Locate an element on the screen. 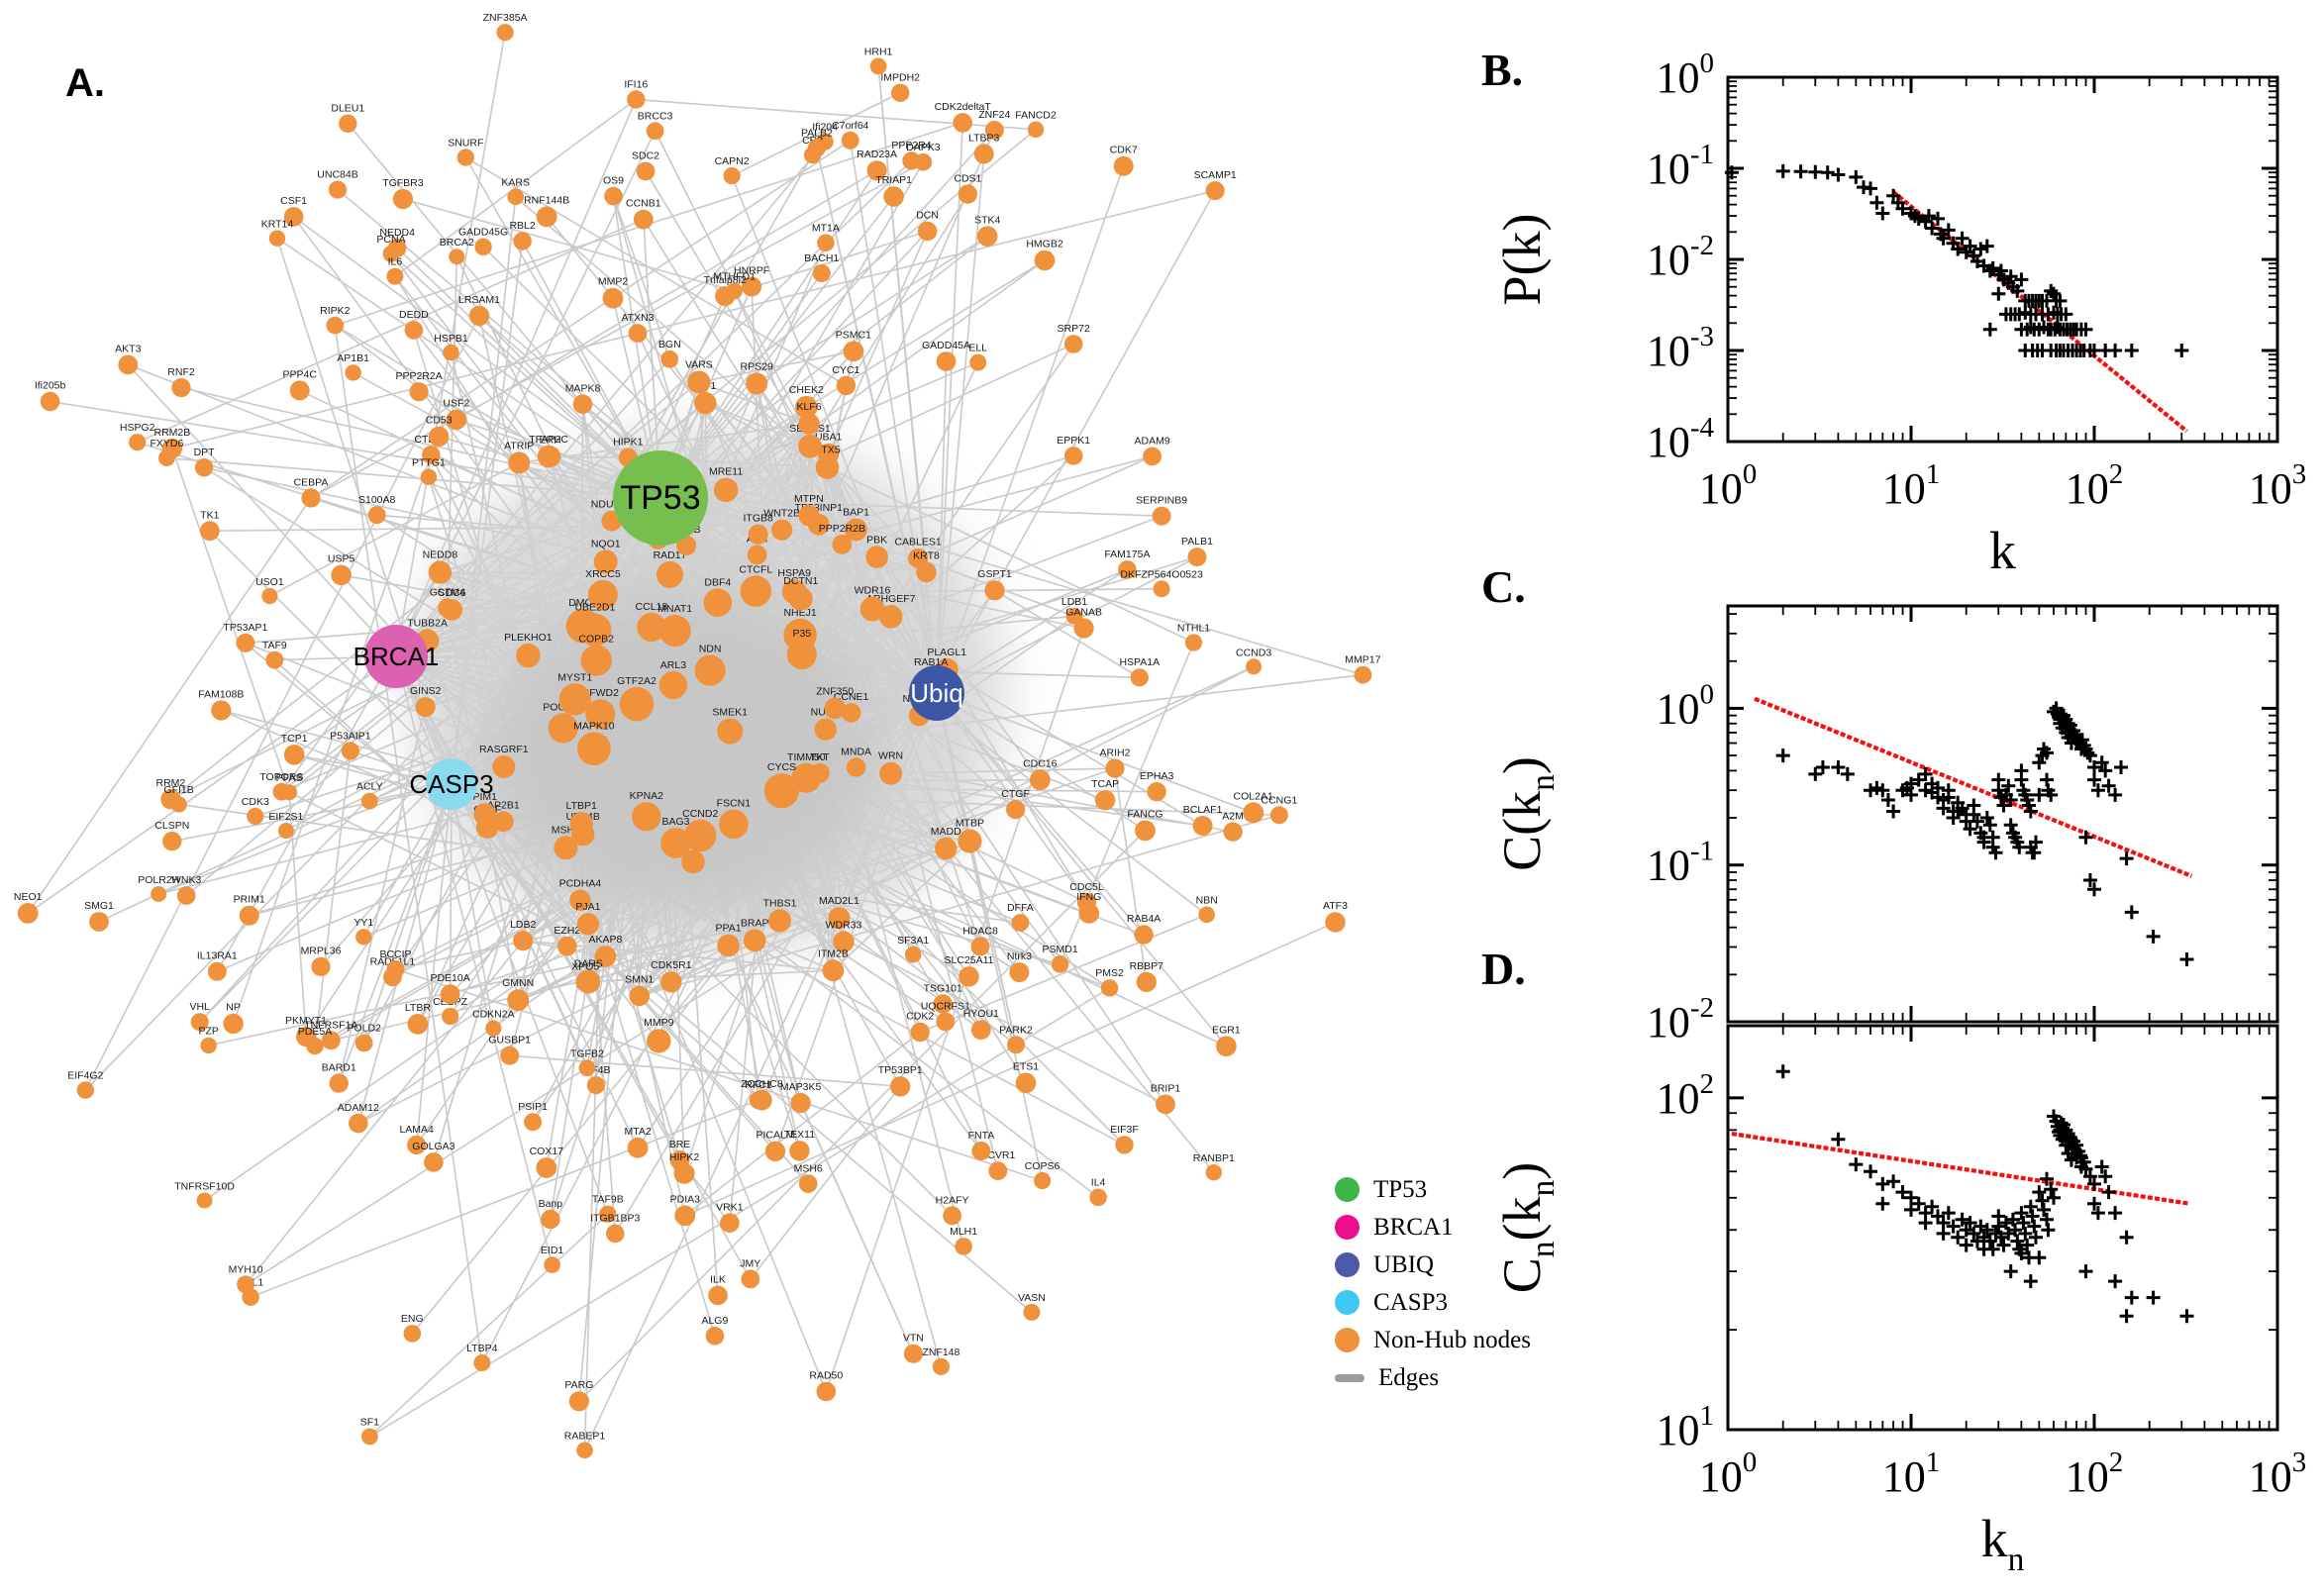 The width and height of the screenshot is (2323, 1596). network-node-label: ILK is located at coordinates (718, 1280).